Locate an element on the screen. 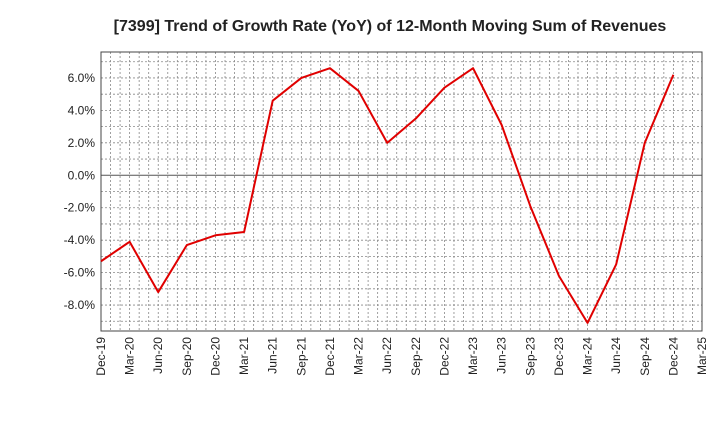 The image size is (720, 440). x-tick-label: Dec-20 is located at coordinates (215, 356).